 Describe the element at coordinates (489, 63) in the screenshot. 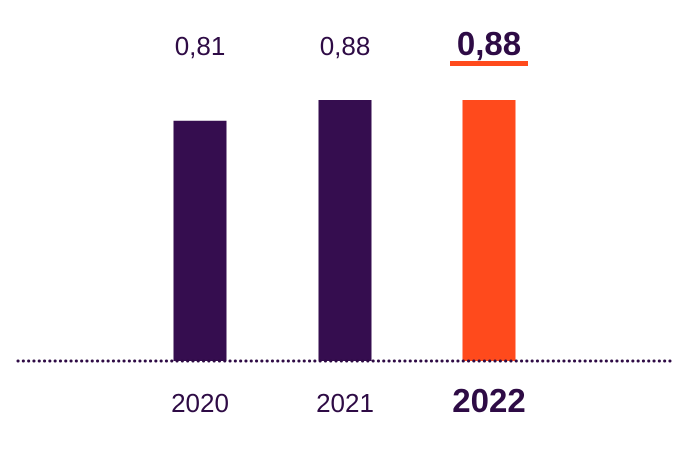

I see `highlight-underline` at that location.